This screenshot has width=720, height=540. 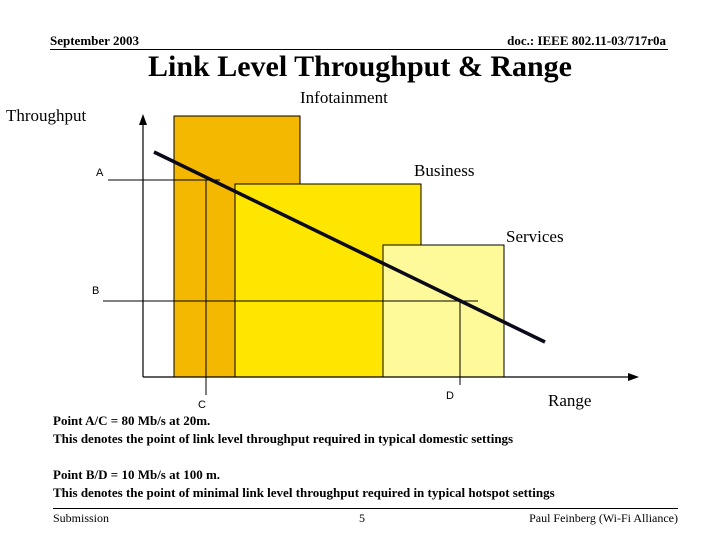 What do you see at coordinates (365, 508) in the screenshot?
I see `footer-rule` at bounding box center [365, 508].